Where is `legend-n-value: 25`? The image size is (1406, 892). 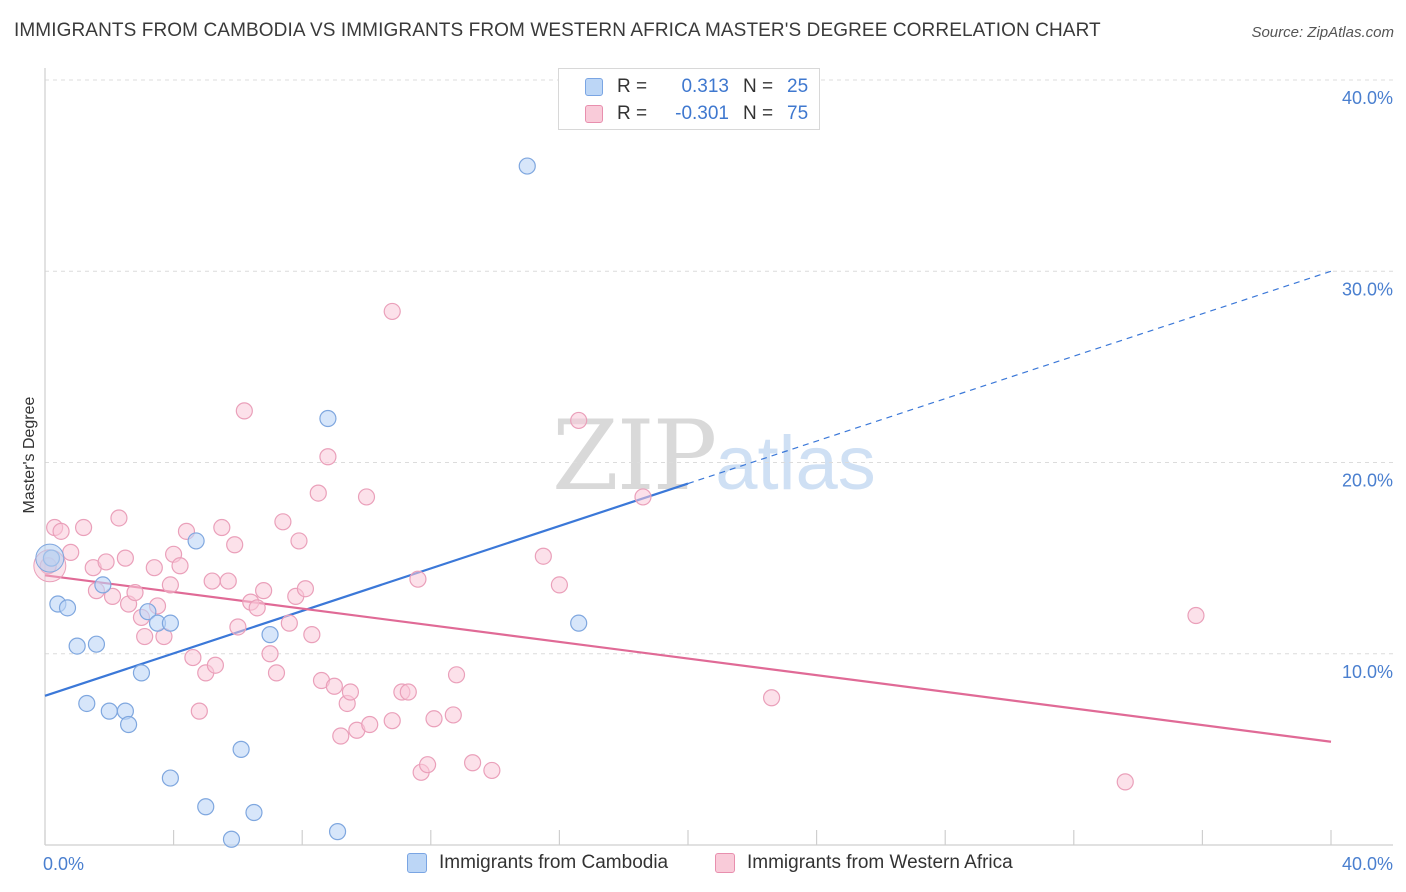 legend-n-value: 25 is located at coordinates (798, 86).